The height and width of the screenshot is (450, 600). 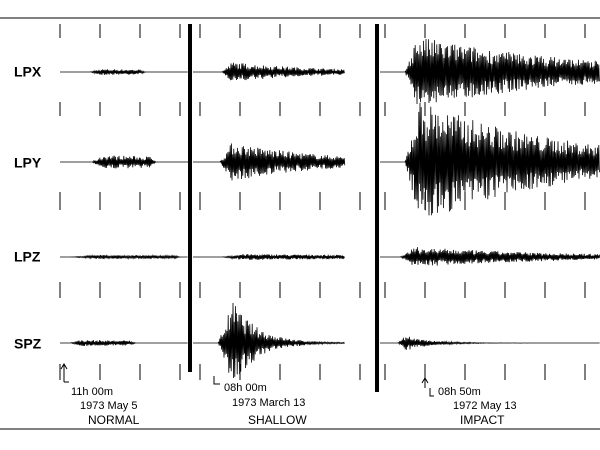 What do you see at coordinates (459, 392) in the screenshot?
I see `panel-time: 08h 50m` at bounding box center [459, 392].